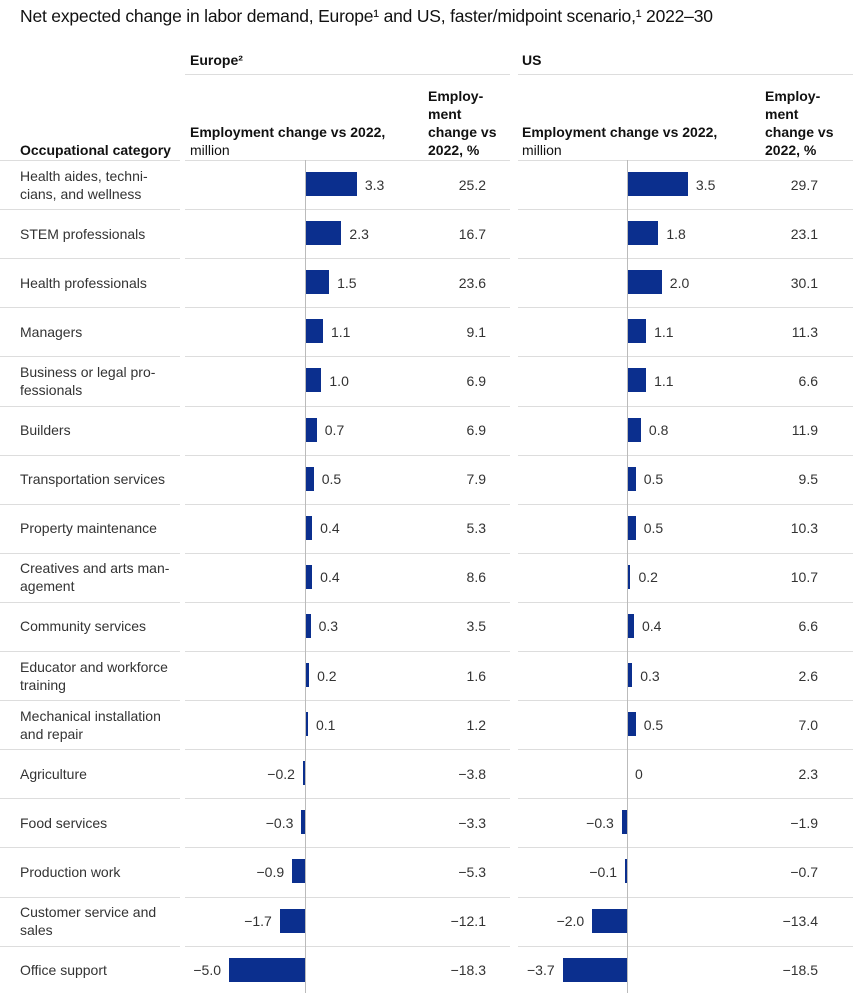 This screenshot has height=1000, width=868. Describe the element at coordinates (207, 970) in the screenshot. I see `europe-value-label: −5.0` at that location.